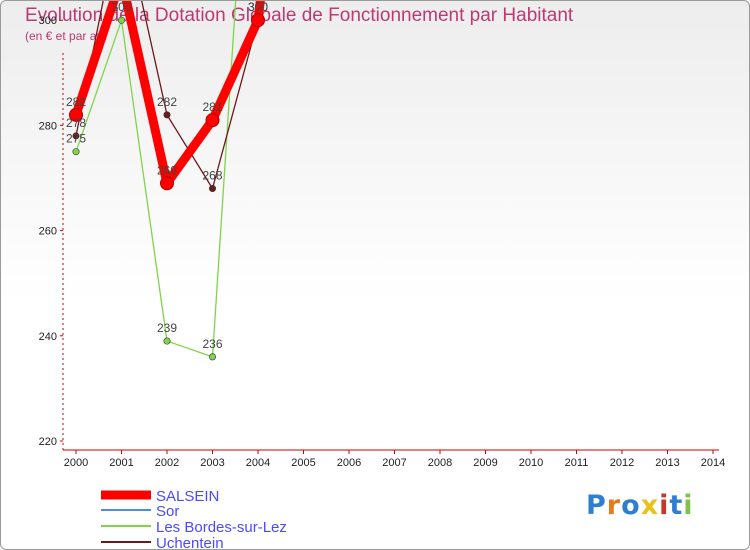  What do you see at coordinates (713, 463) in the screenshot?
I see `x-tick-label: 2014` at bounding box center [713, 463].